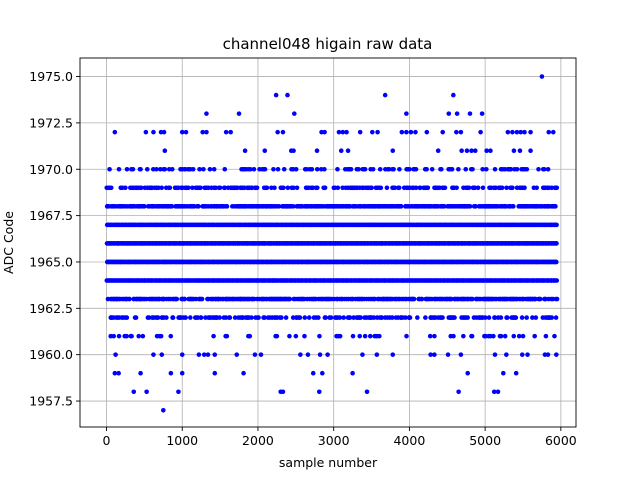  What do you see at coordinates (182, 440) in the screenshot?
I see `x-tick-label: 1000` at bounding box center [182, 440].